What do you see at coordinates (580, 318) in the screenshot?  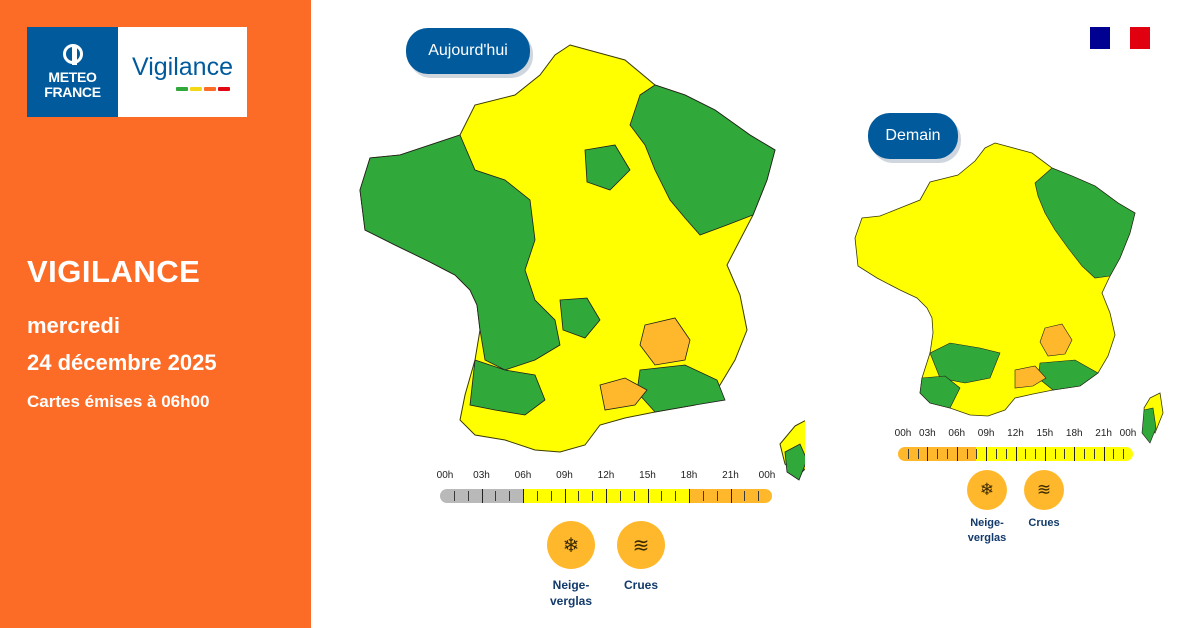 I see `green-zone-center` at bounding box center [580, 318].